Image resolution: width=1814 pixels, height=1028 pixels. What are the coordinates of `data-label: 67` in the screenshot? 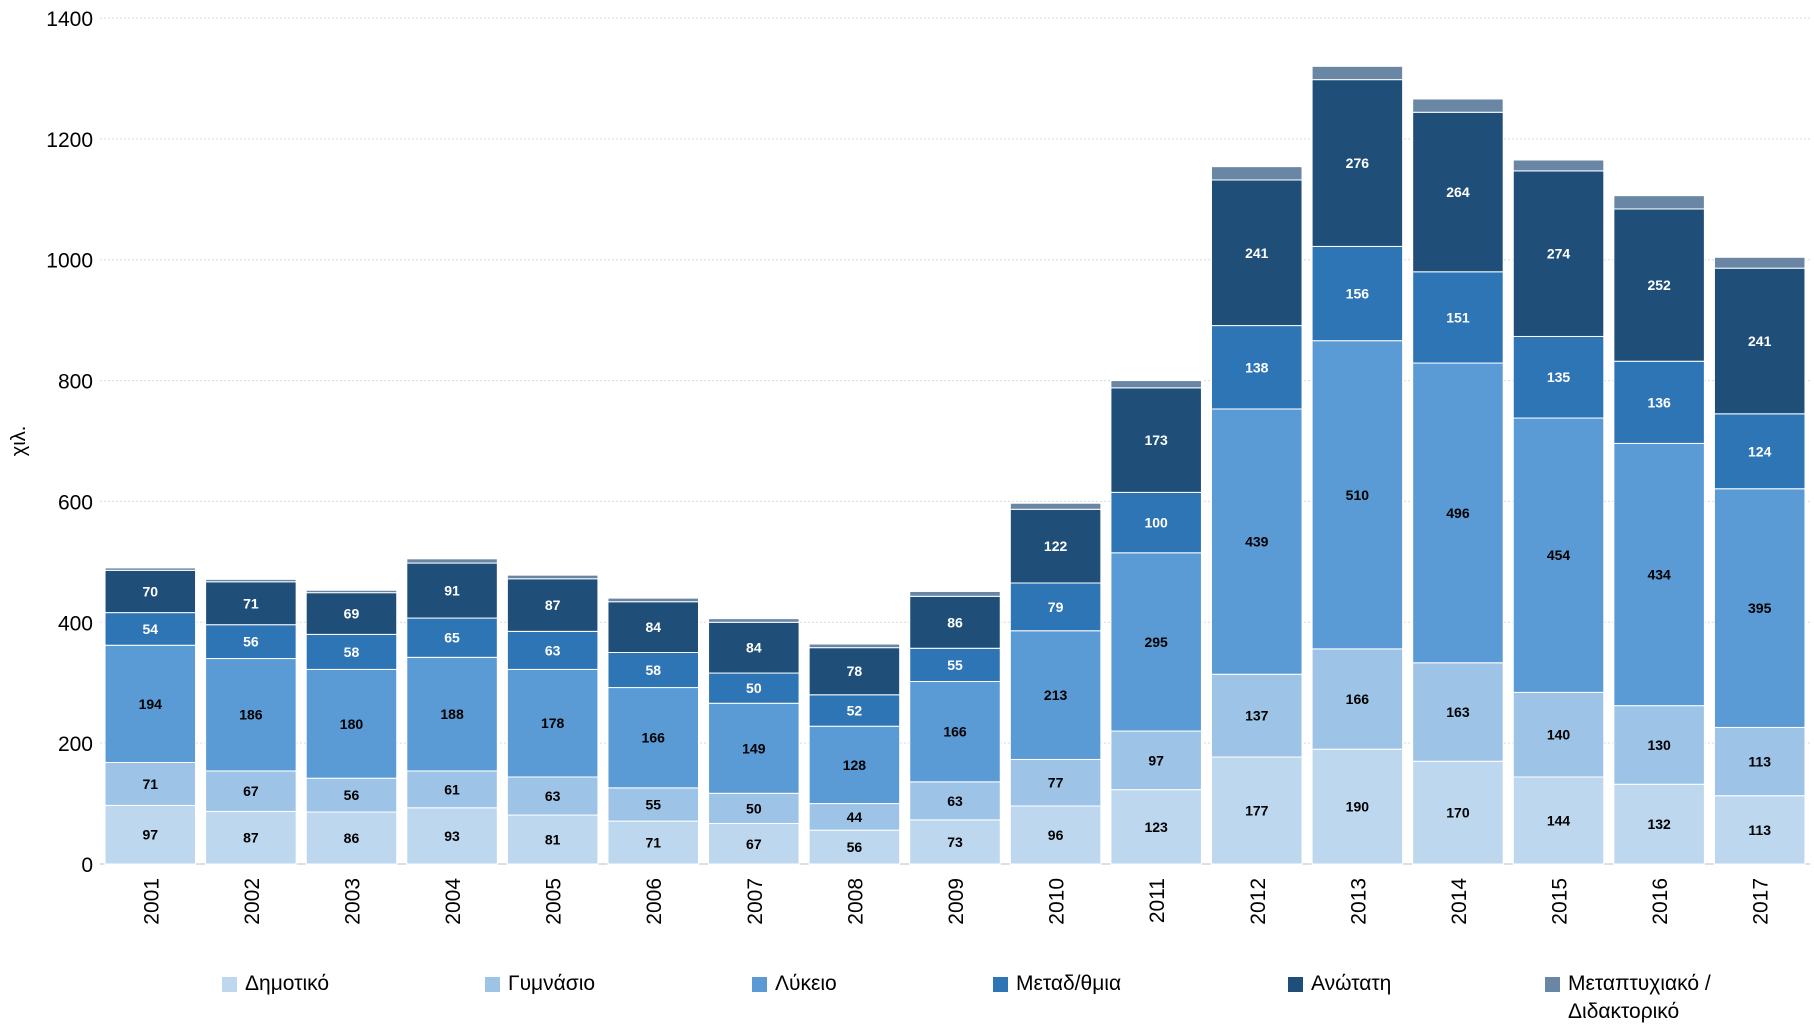 It's located at (754, 844).